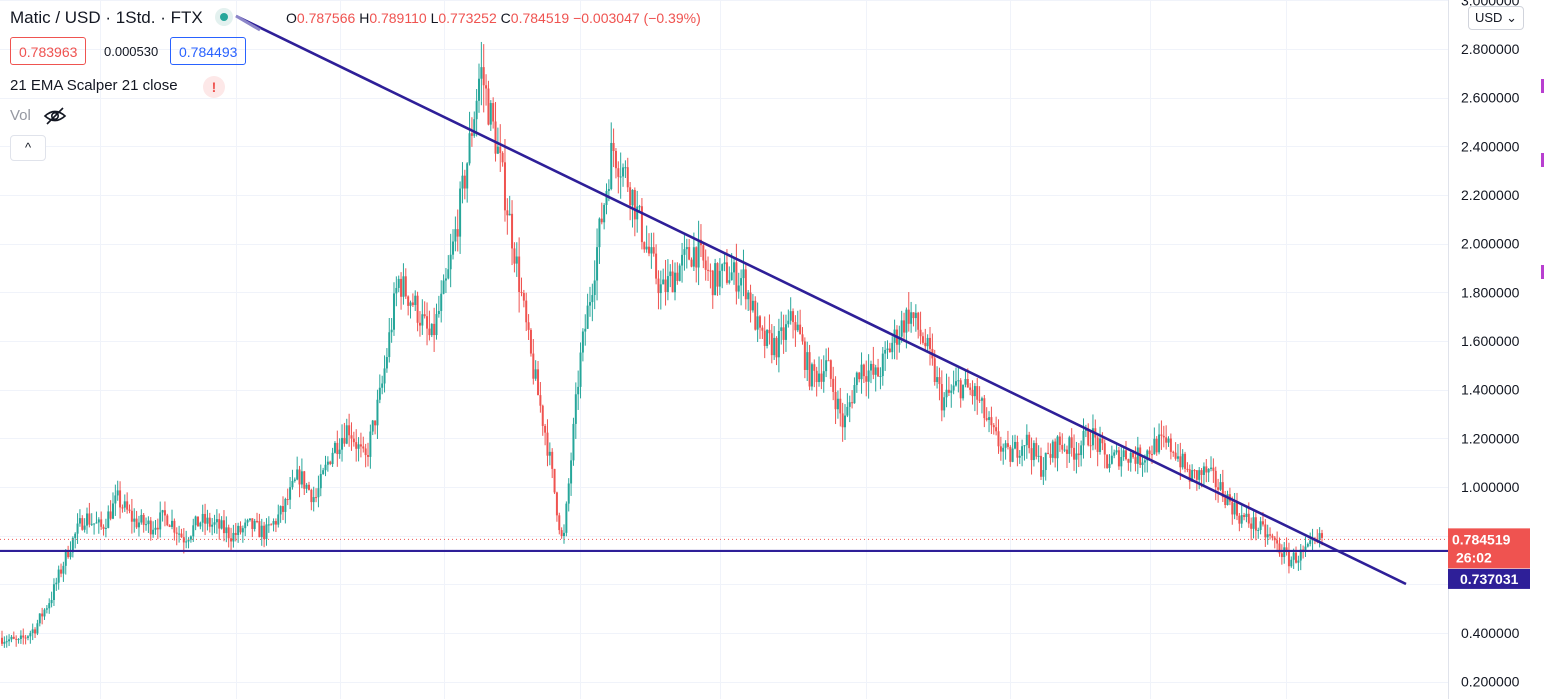 The image size is (1544, 699). What do you see at coordinates (106, 17) in the screenshot?
I see `symbol-title-text: Matic / USD · 1Std. · FTX` at bounding box center [106, 17].